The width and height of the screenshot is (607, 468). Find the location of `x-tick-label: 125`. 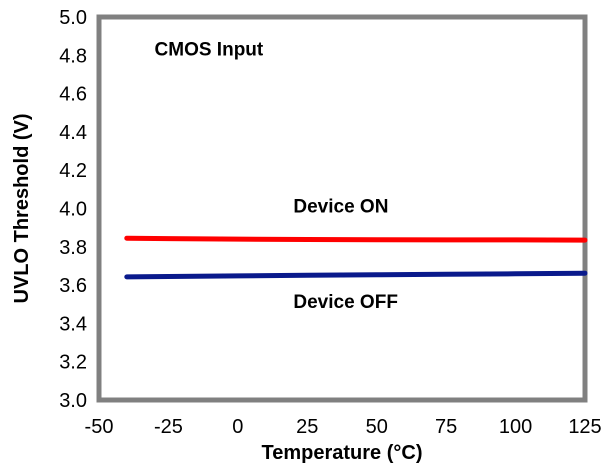

x-tick-label: 125 is located at coordinates (584, 427).